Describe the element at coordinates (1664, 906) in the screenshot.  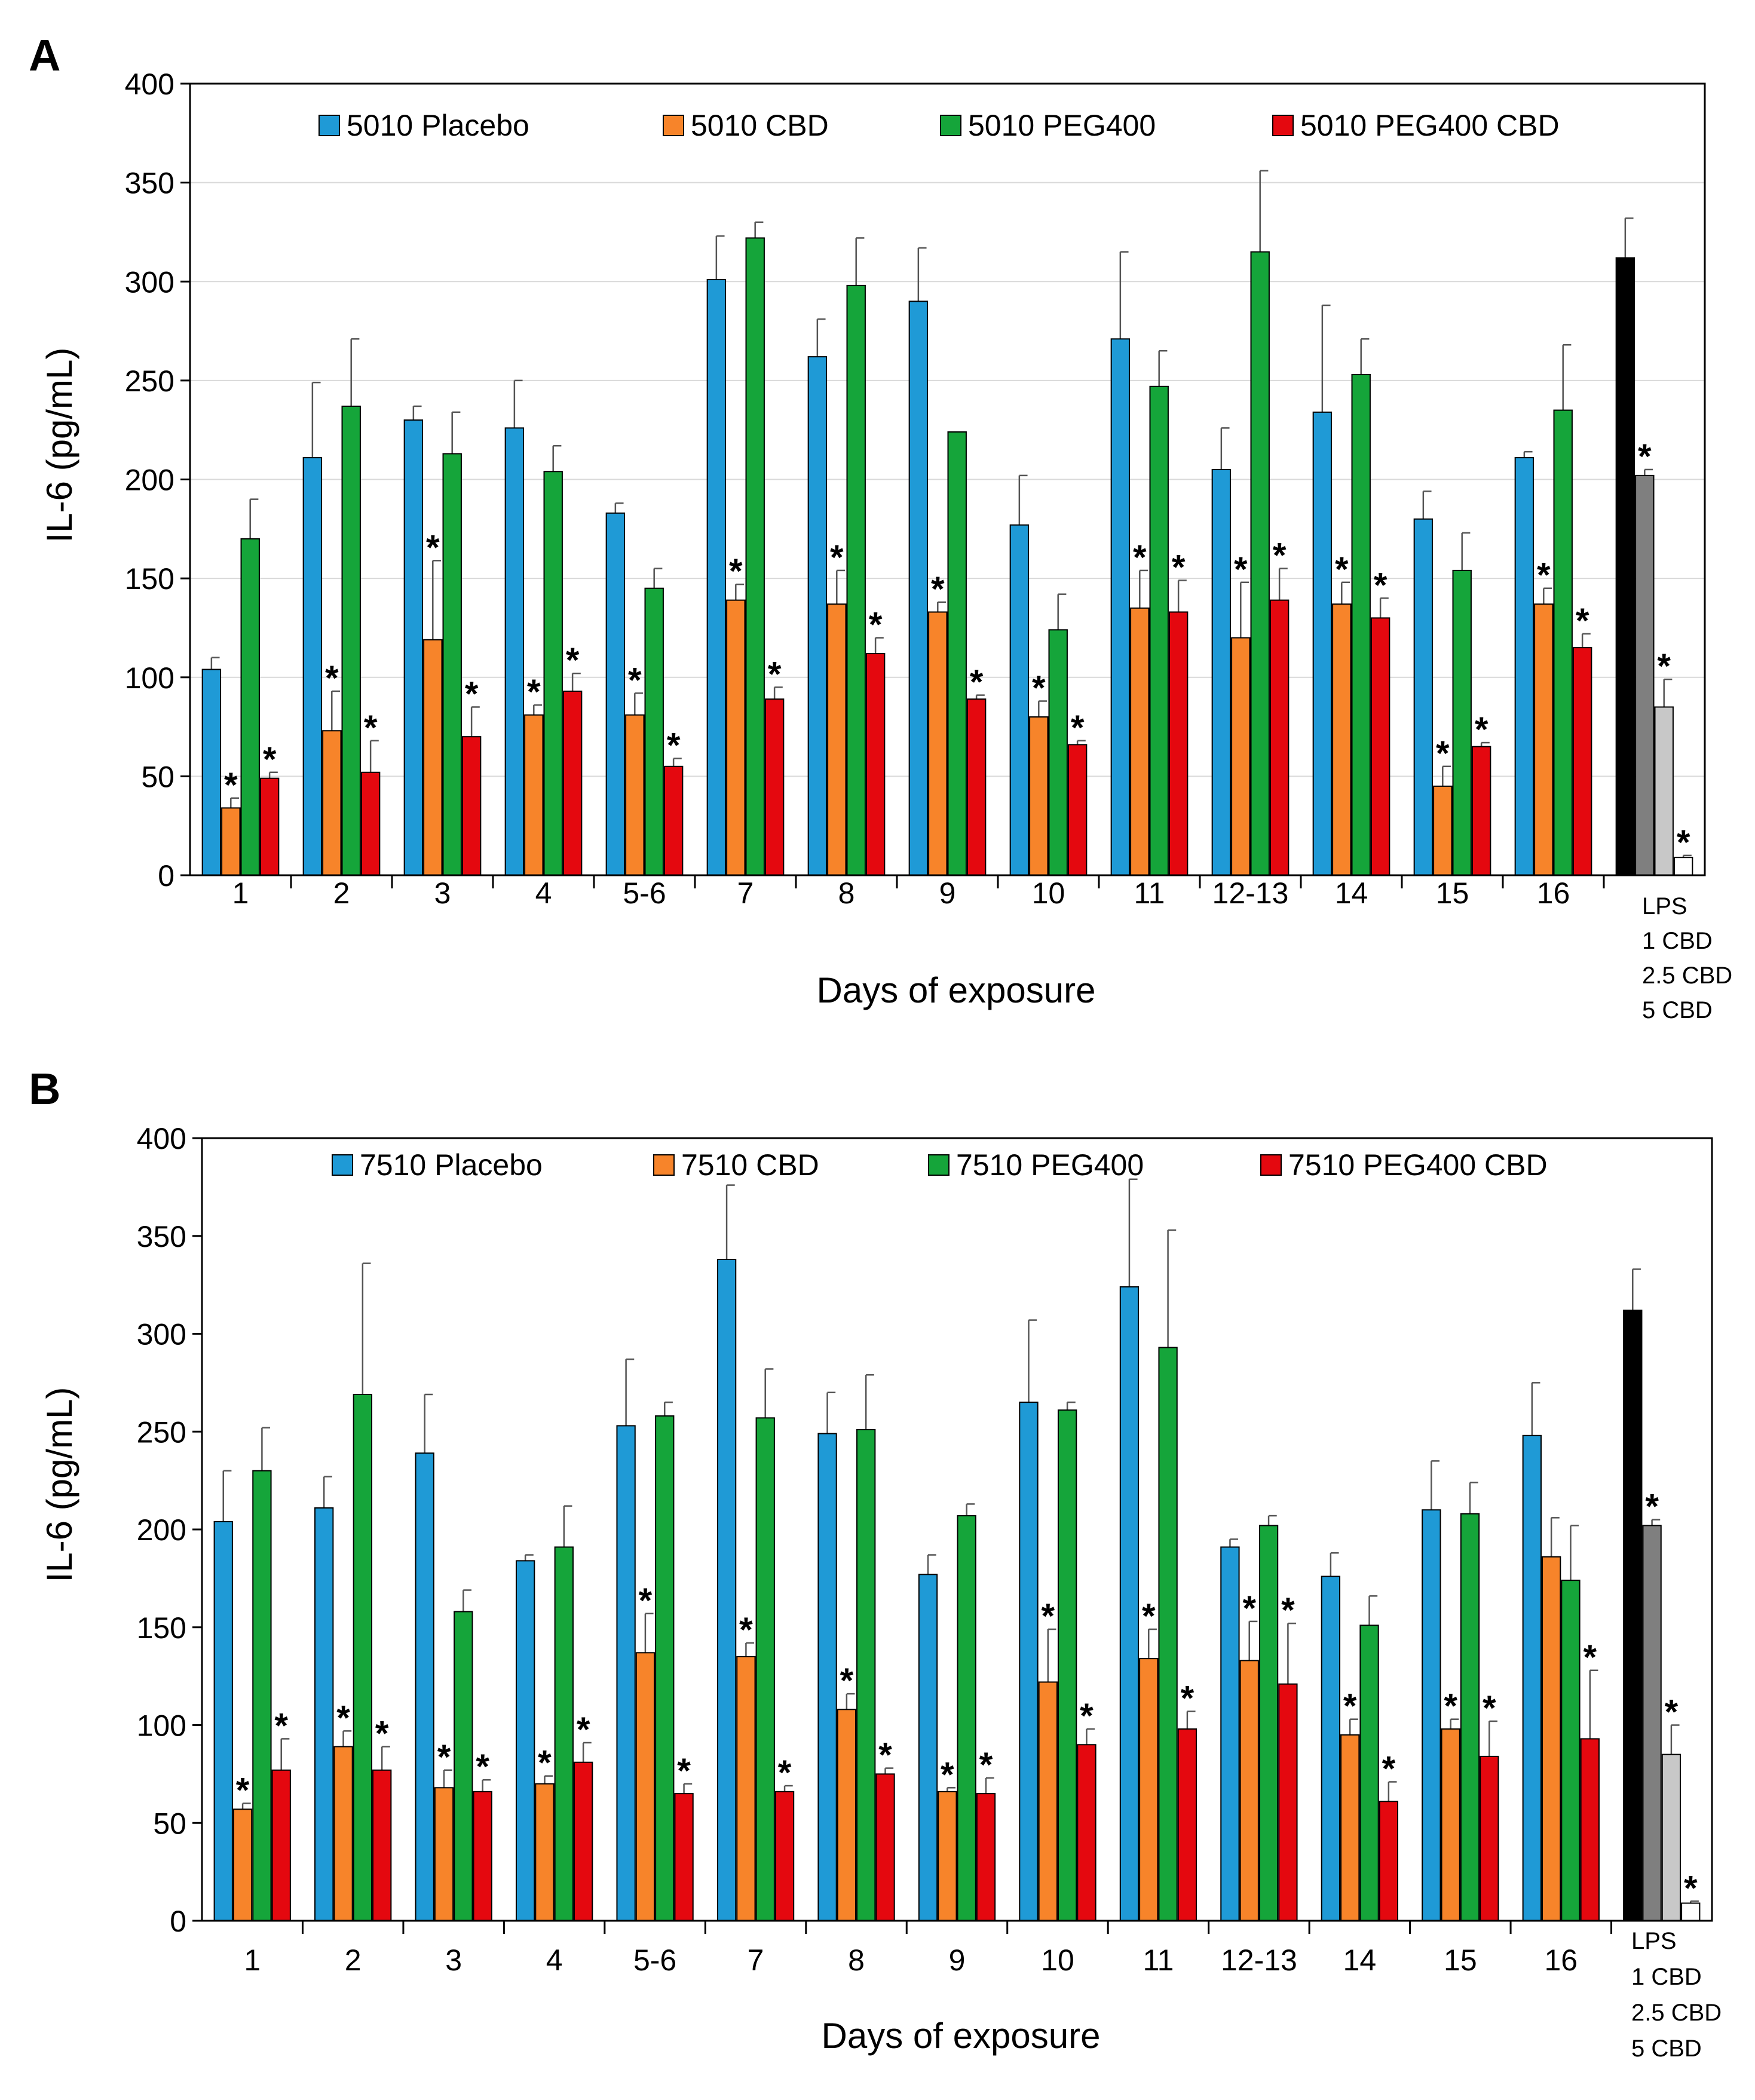
I see `control-label: LPS` at that location.